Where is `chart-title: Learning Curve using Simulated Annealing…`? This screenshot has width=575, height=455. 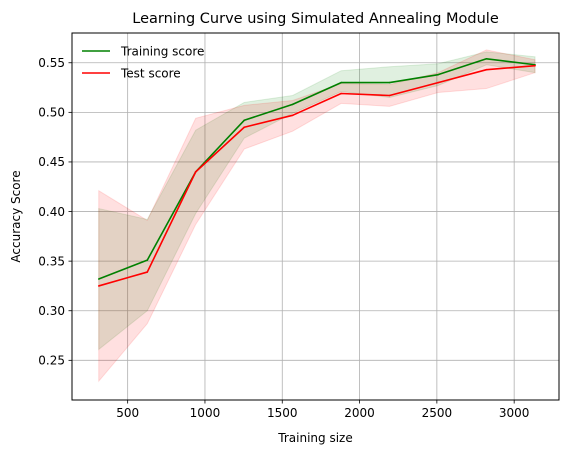
chart-title: Learning Curve using Simulated Annealing… is located at coordinates (315, 19).